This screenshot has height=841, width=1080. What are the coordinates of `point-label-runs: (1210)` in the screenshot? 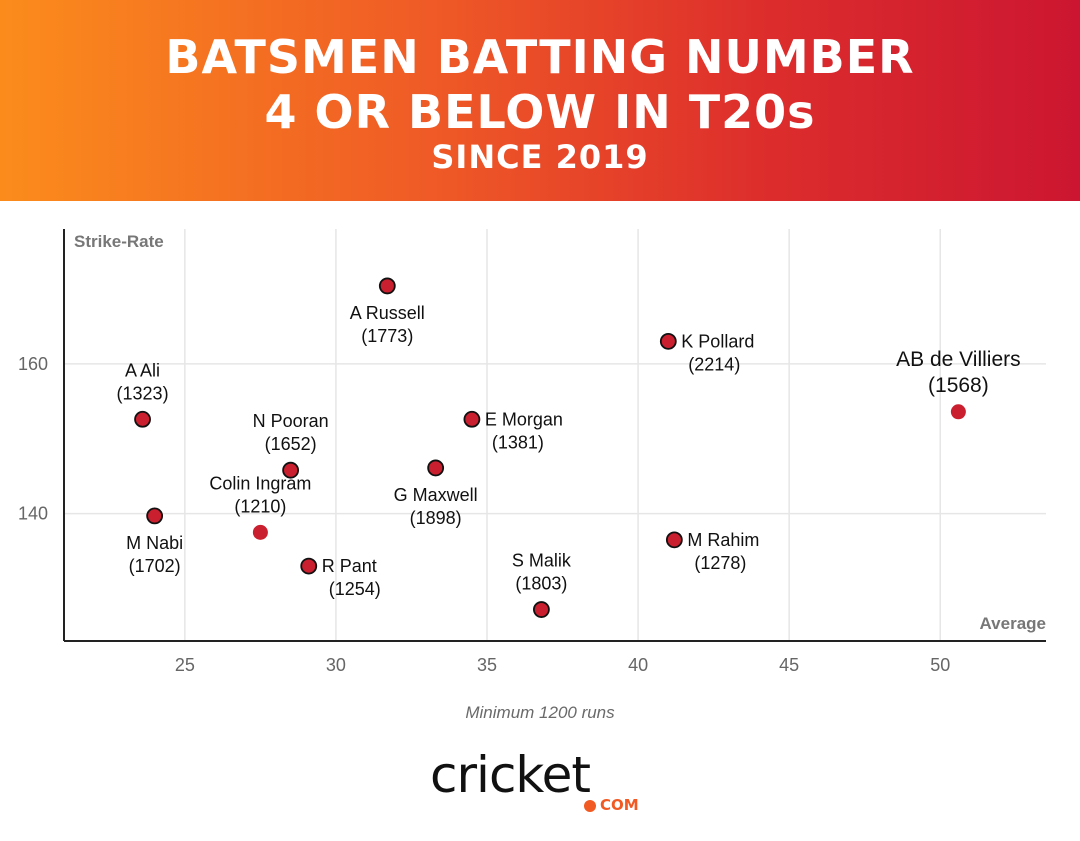 It's located at (260, 506).